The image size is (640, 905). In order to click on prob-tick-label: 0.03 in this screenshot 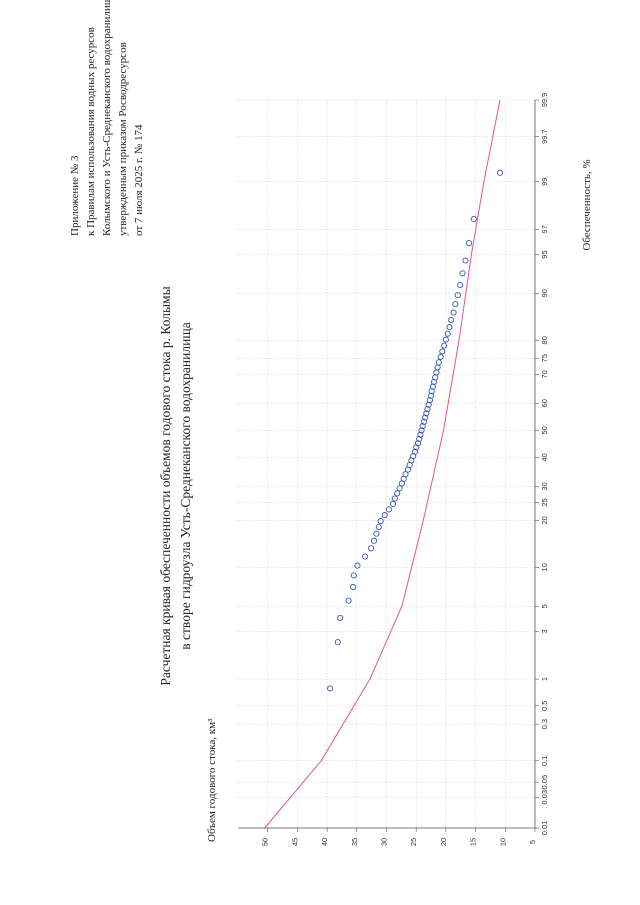, I will do `click(544, 797)`.